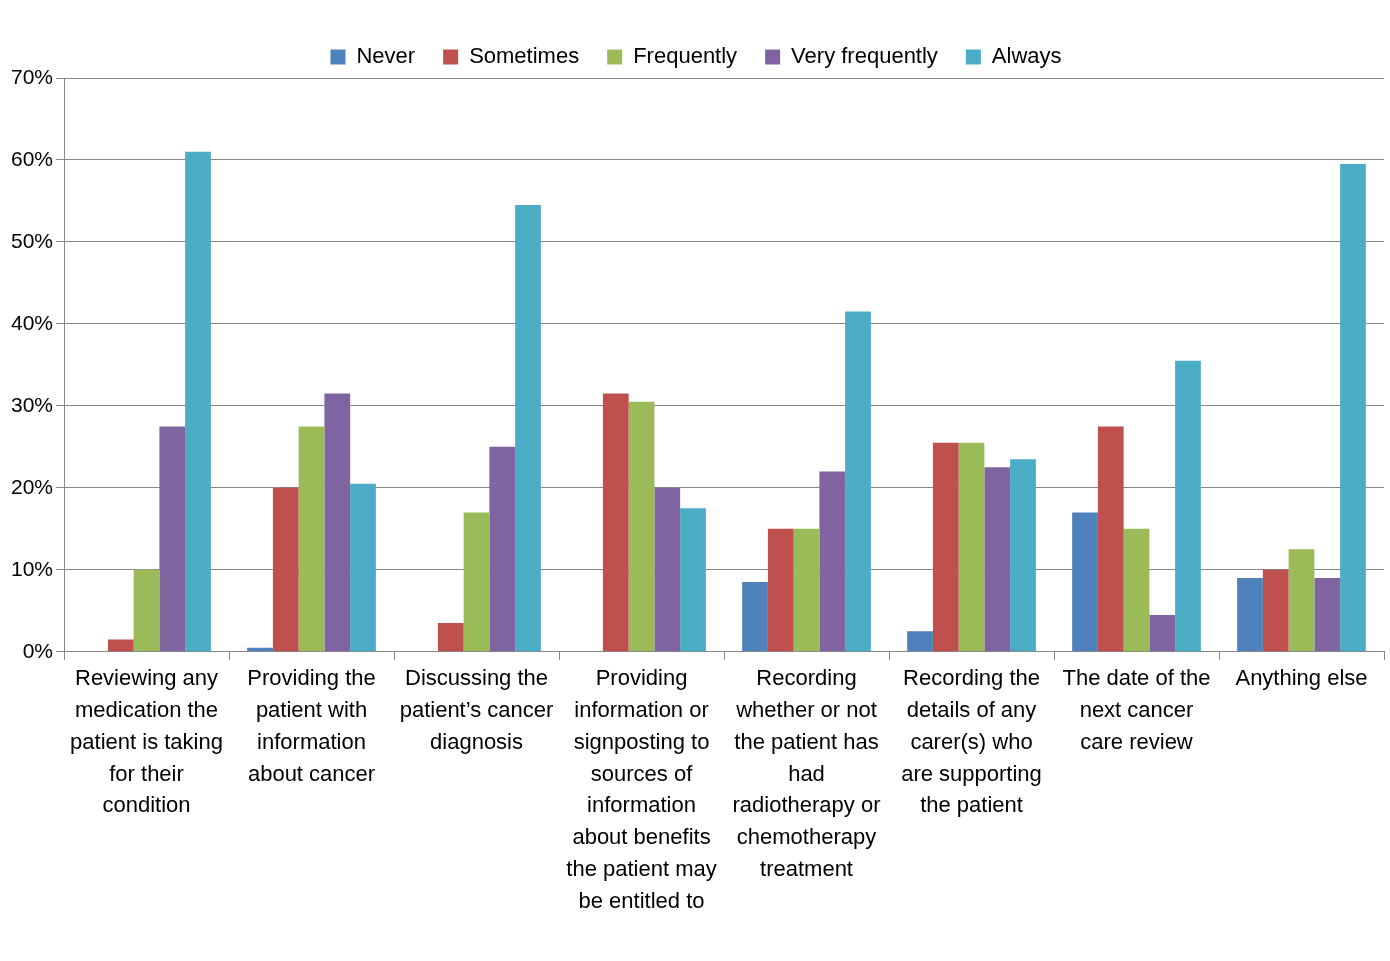 The image size is (1390, 961). Describe the element at coordinates (971, 741) in the screenshot. I see `x-tick-label: Recording the details of any carer(s) who are supporting the patient` at that location.